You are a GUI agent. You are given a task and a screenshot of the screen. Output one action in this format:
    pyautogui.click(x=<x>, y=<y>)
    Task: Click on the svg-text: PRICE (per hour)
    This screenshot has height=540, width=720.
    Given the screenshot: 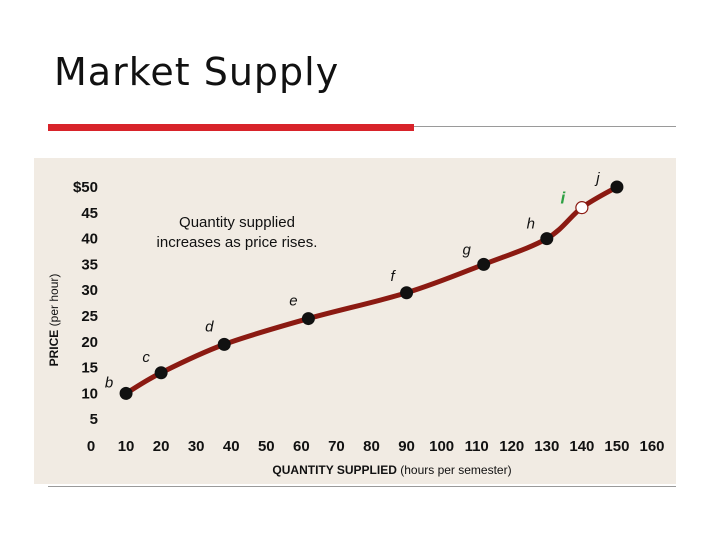 What is the action you would take?
    pyautogui.click(x=54, y=320)
    